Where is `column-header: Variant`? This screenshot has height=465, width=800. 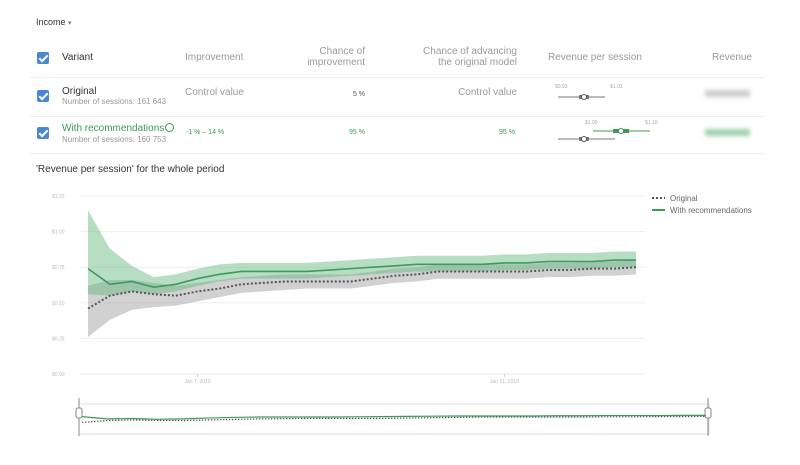
column-header: Variant is located at coordinates (77, 57).